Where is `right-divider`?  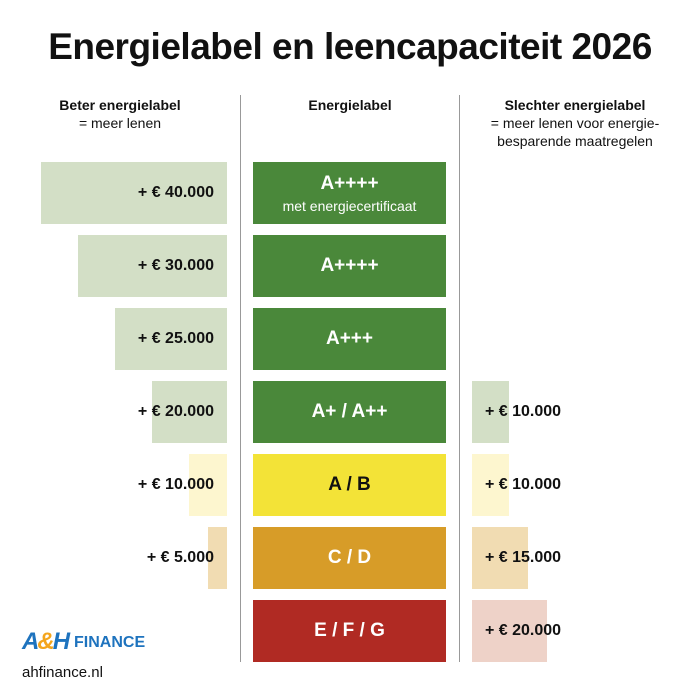 right-divider is located at coordinates (459, 378).